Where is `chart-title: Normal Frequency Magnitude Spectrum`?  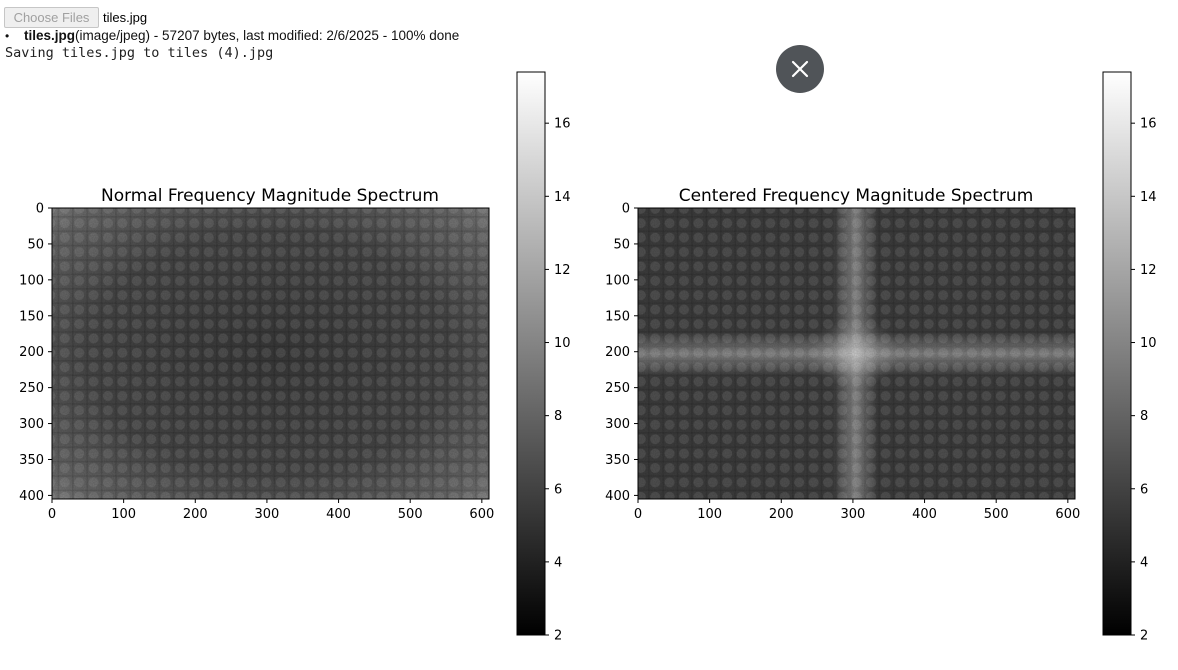
chart-title: Normal Frequency Magnitude Spectrum is located at coordinates (270, 196).